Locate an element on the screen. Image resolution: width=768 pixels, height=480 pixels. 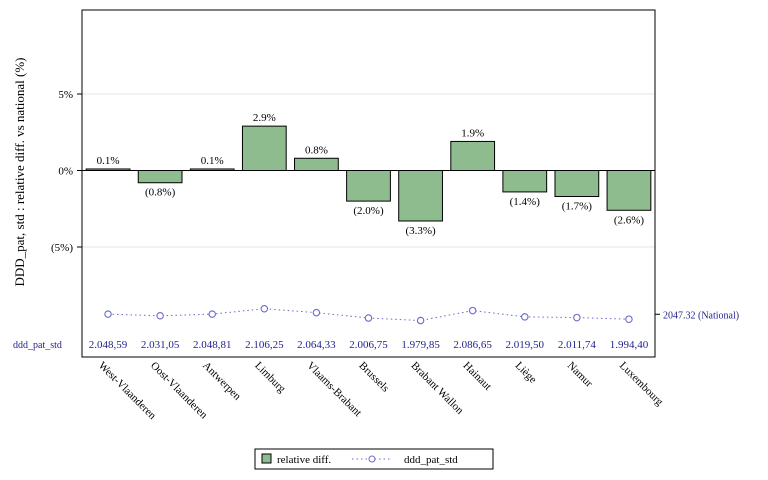
legend-label-ddd-pat-std: ddd_pat_std is located at coordinates (431, 460).